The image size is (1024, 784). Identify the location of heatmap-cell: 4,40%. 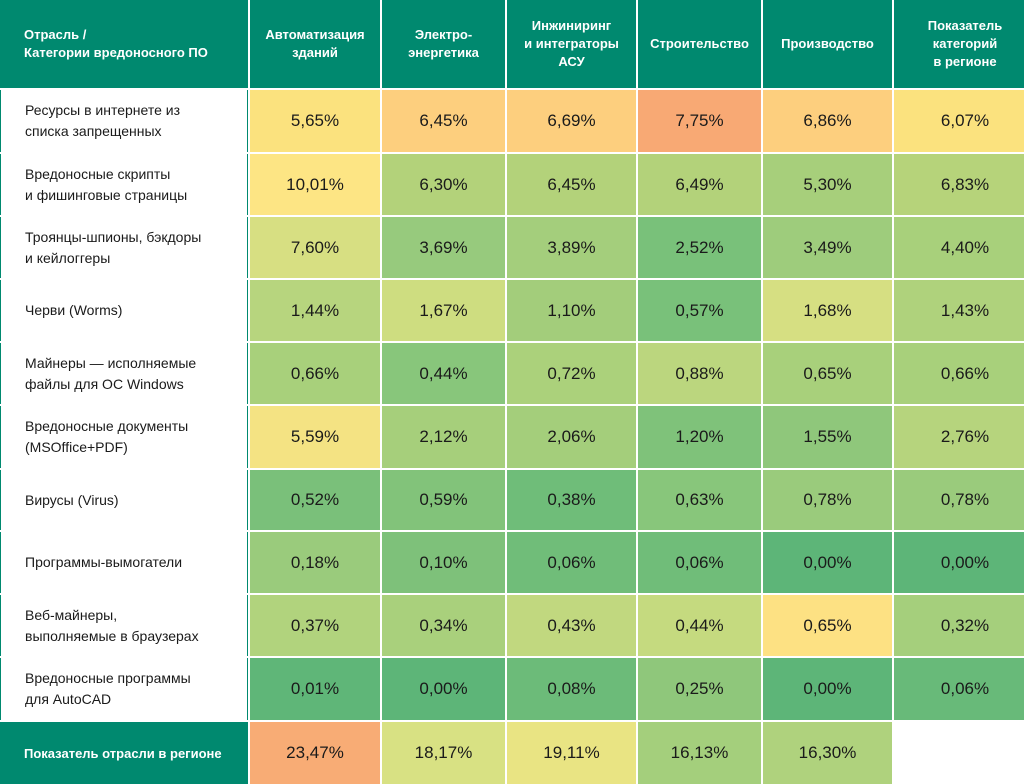
(959, 247).